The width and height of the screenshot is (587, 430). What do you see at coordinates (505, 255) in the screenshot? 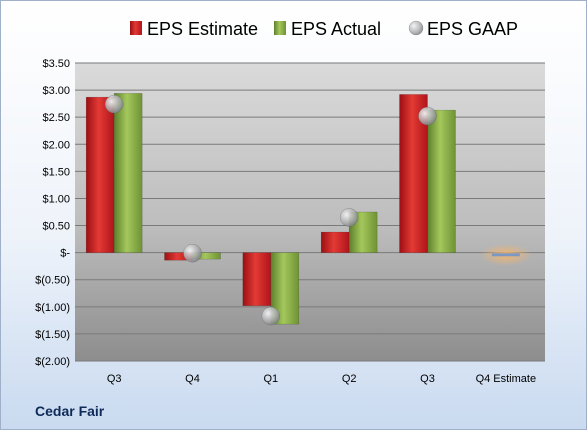
I see `estimate-marker` at bounding box center [505, 255].